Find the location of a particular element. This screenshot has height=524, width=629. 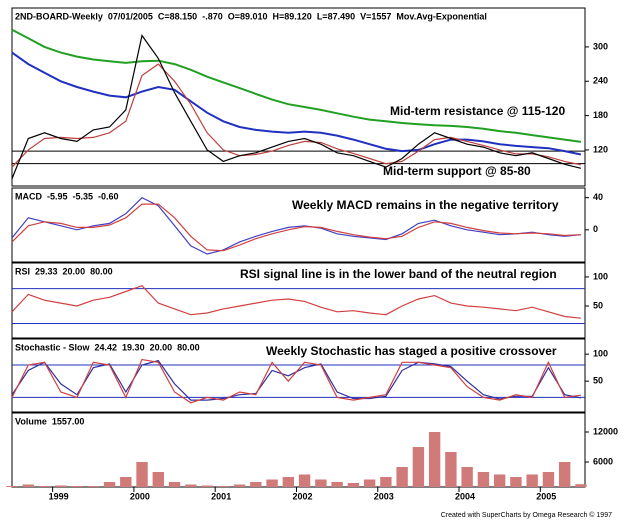

legend-entry: 07/01/2005 is located at coordinates (130, 16).